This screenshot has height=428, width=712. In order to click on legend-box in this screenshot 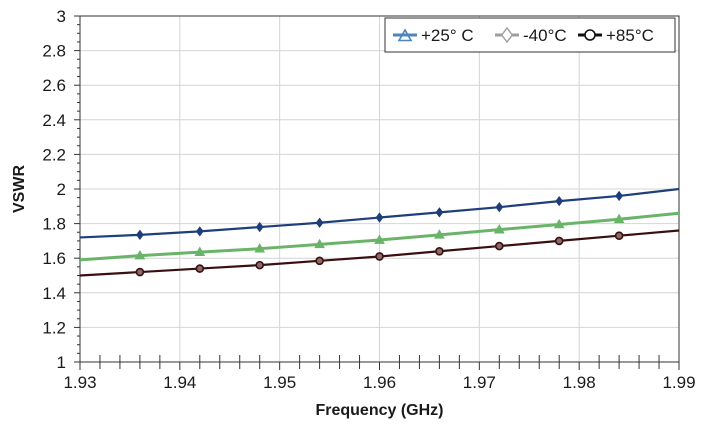, I will do `click(530, 35)`.